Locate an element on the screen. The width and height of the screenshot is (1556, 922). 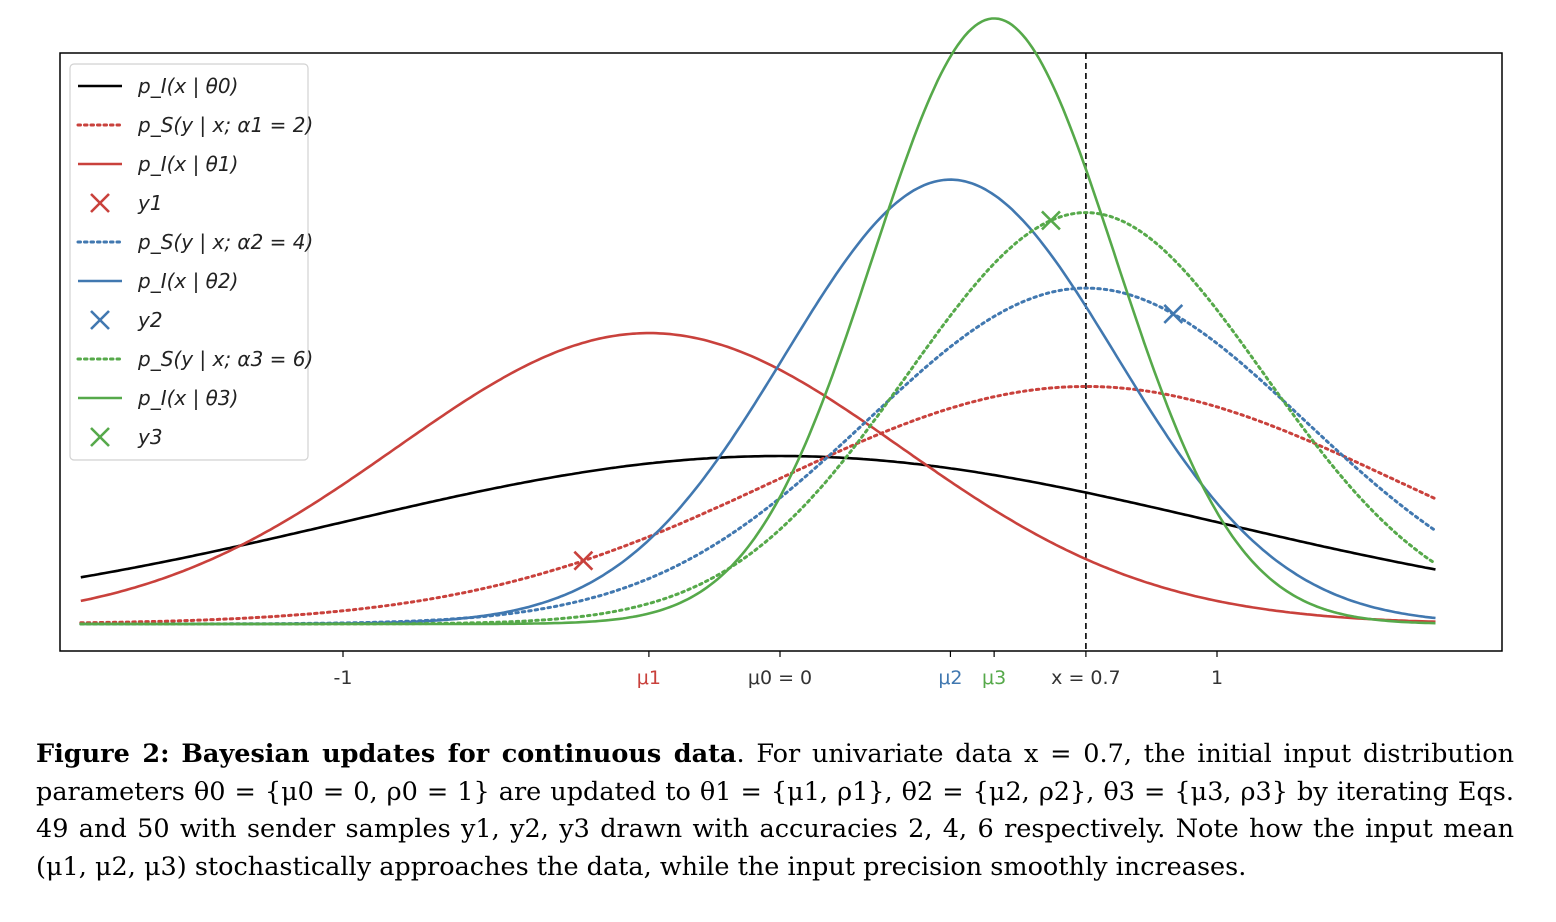
x-tick-label-0: -1 is located at coordinates (343, 678).